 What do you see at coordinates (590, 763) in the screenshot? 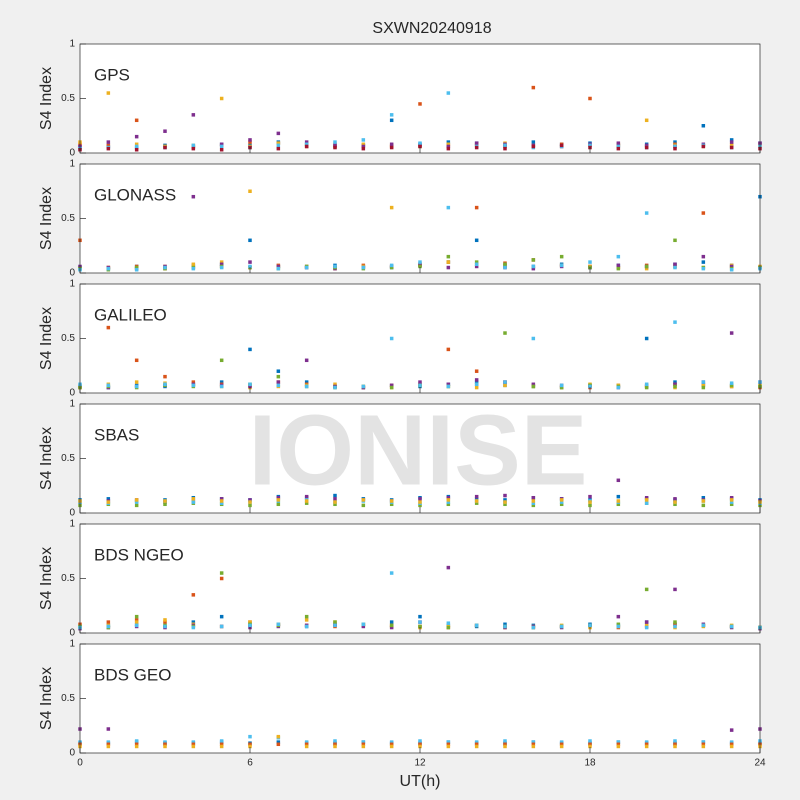
I see `x-tick-label: 18` at bounding box center [590, 763].